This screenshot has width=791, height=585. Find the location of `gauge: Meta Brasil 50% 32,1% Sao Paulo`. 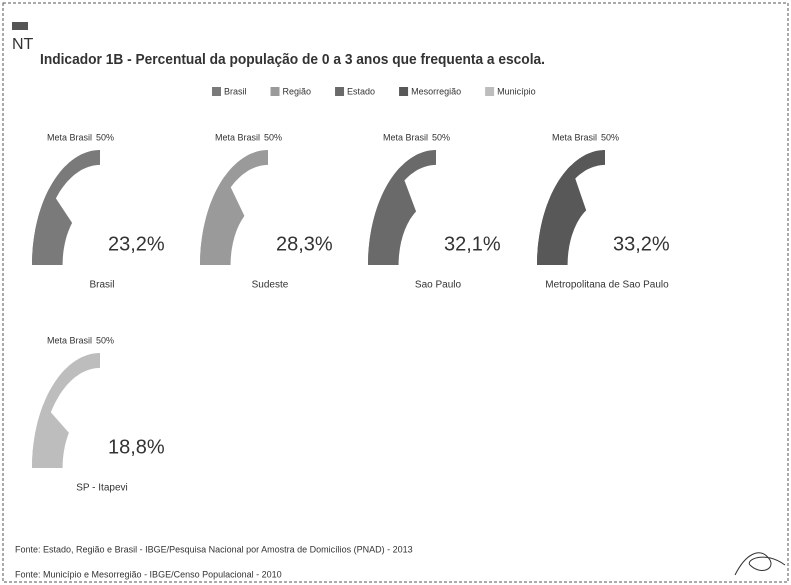

gauge: Meta Brasil 50% 32,1% Sao Paulo is located at coordinates (434, 211).